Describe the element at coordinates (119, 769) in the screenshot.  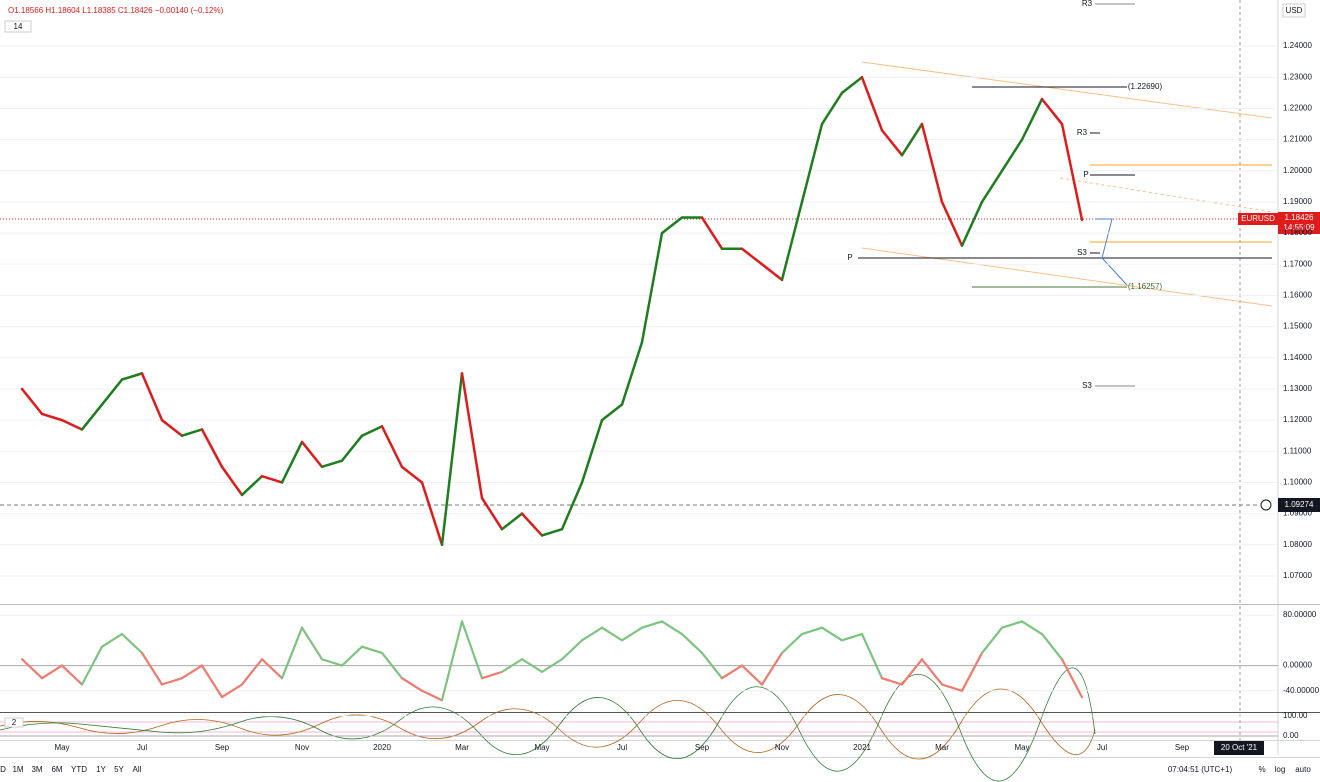
I see `range-button: 5Y` at that location.